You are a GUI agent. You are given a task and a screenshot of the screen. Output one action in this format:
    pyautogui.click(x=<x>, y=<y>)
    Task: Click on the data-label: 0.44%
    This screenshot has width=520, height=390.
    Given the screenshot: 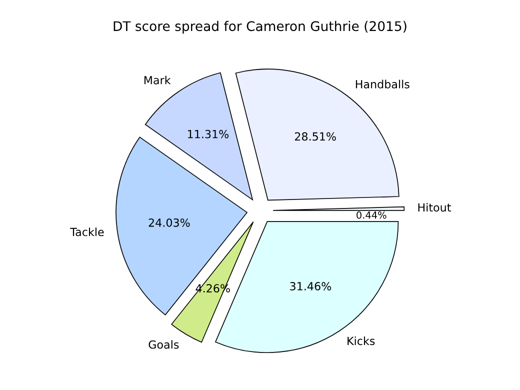 What is the action you would take?
    pyautogui.click(x=371, y=215)
    